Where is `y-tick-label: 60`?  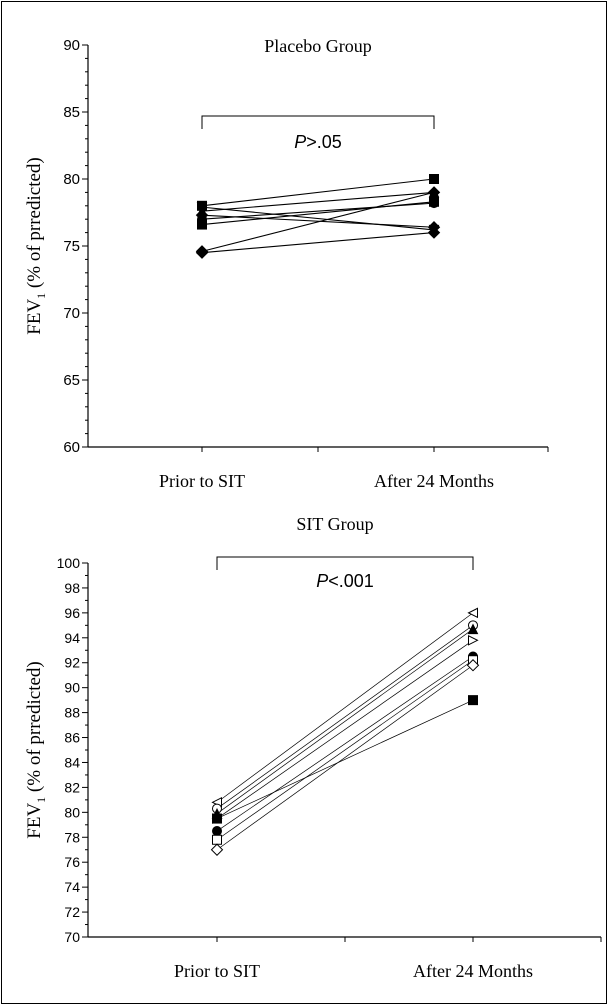 y-tick-label: 60 is located at coordinates (71, 447).